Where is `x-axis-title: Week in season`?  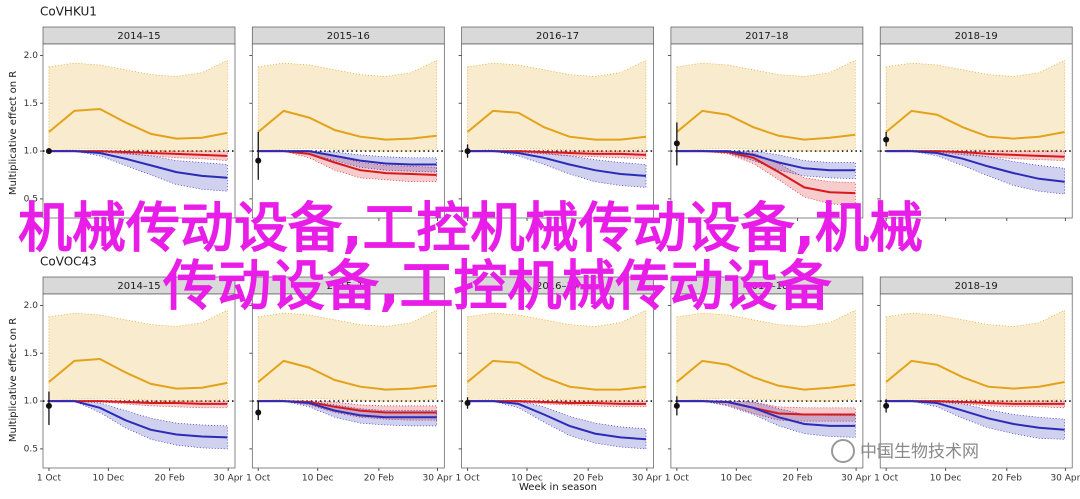 x-axis-title: Week in season is located at coordinates (558, 487).